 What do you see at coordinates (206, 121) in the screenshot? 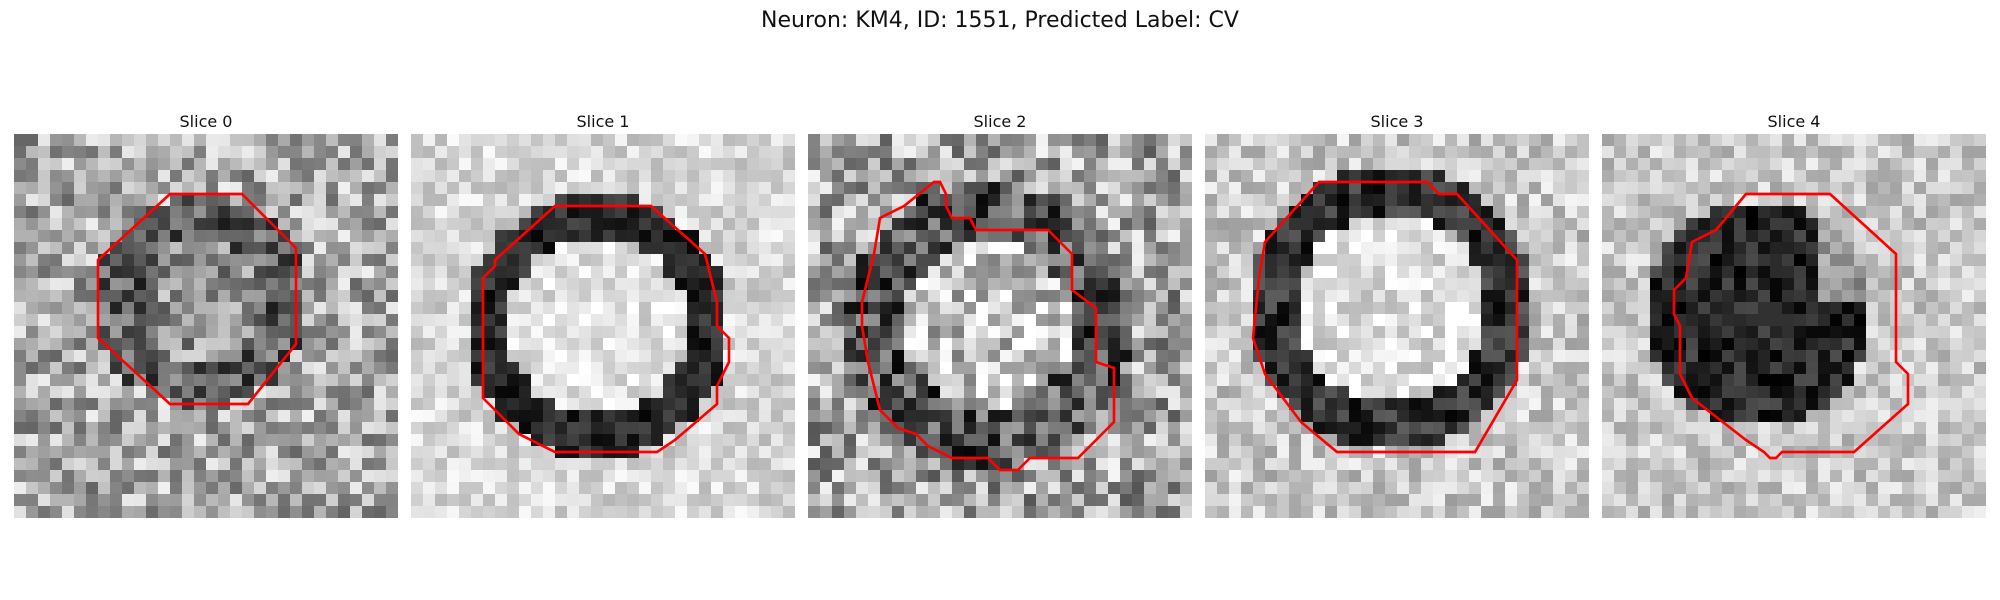
I see `slice-title-0: Slice 0` at bounding box center [206, 121].